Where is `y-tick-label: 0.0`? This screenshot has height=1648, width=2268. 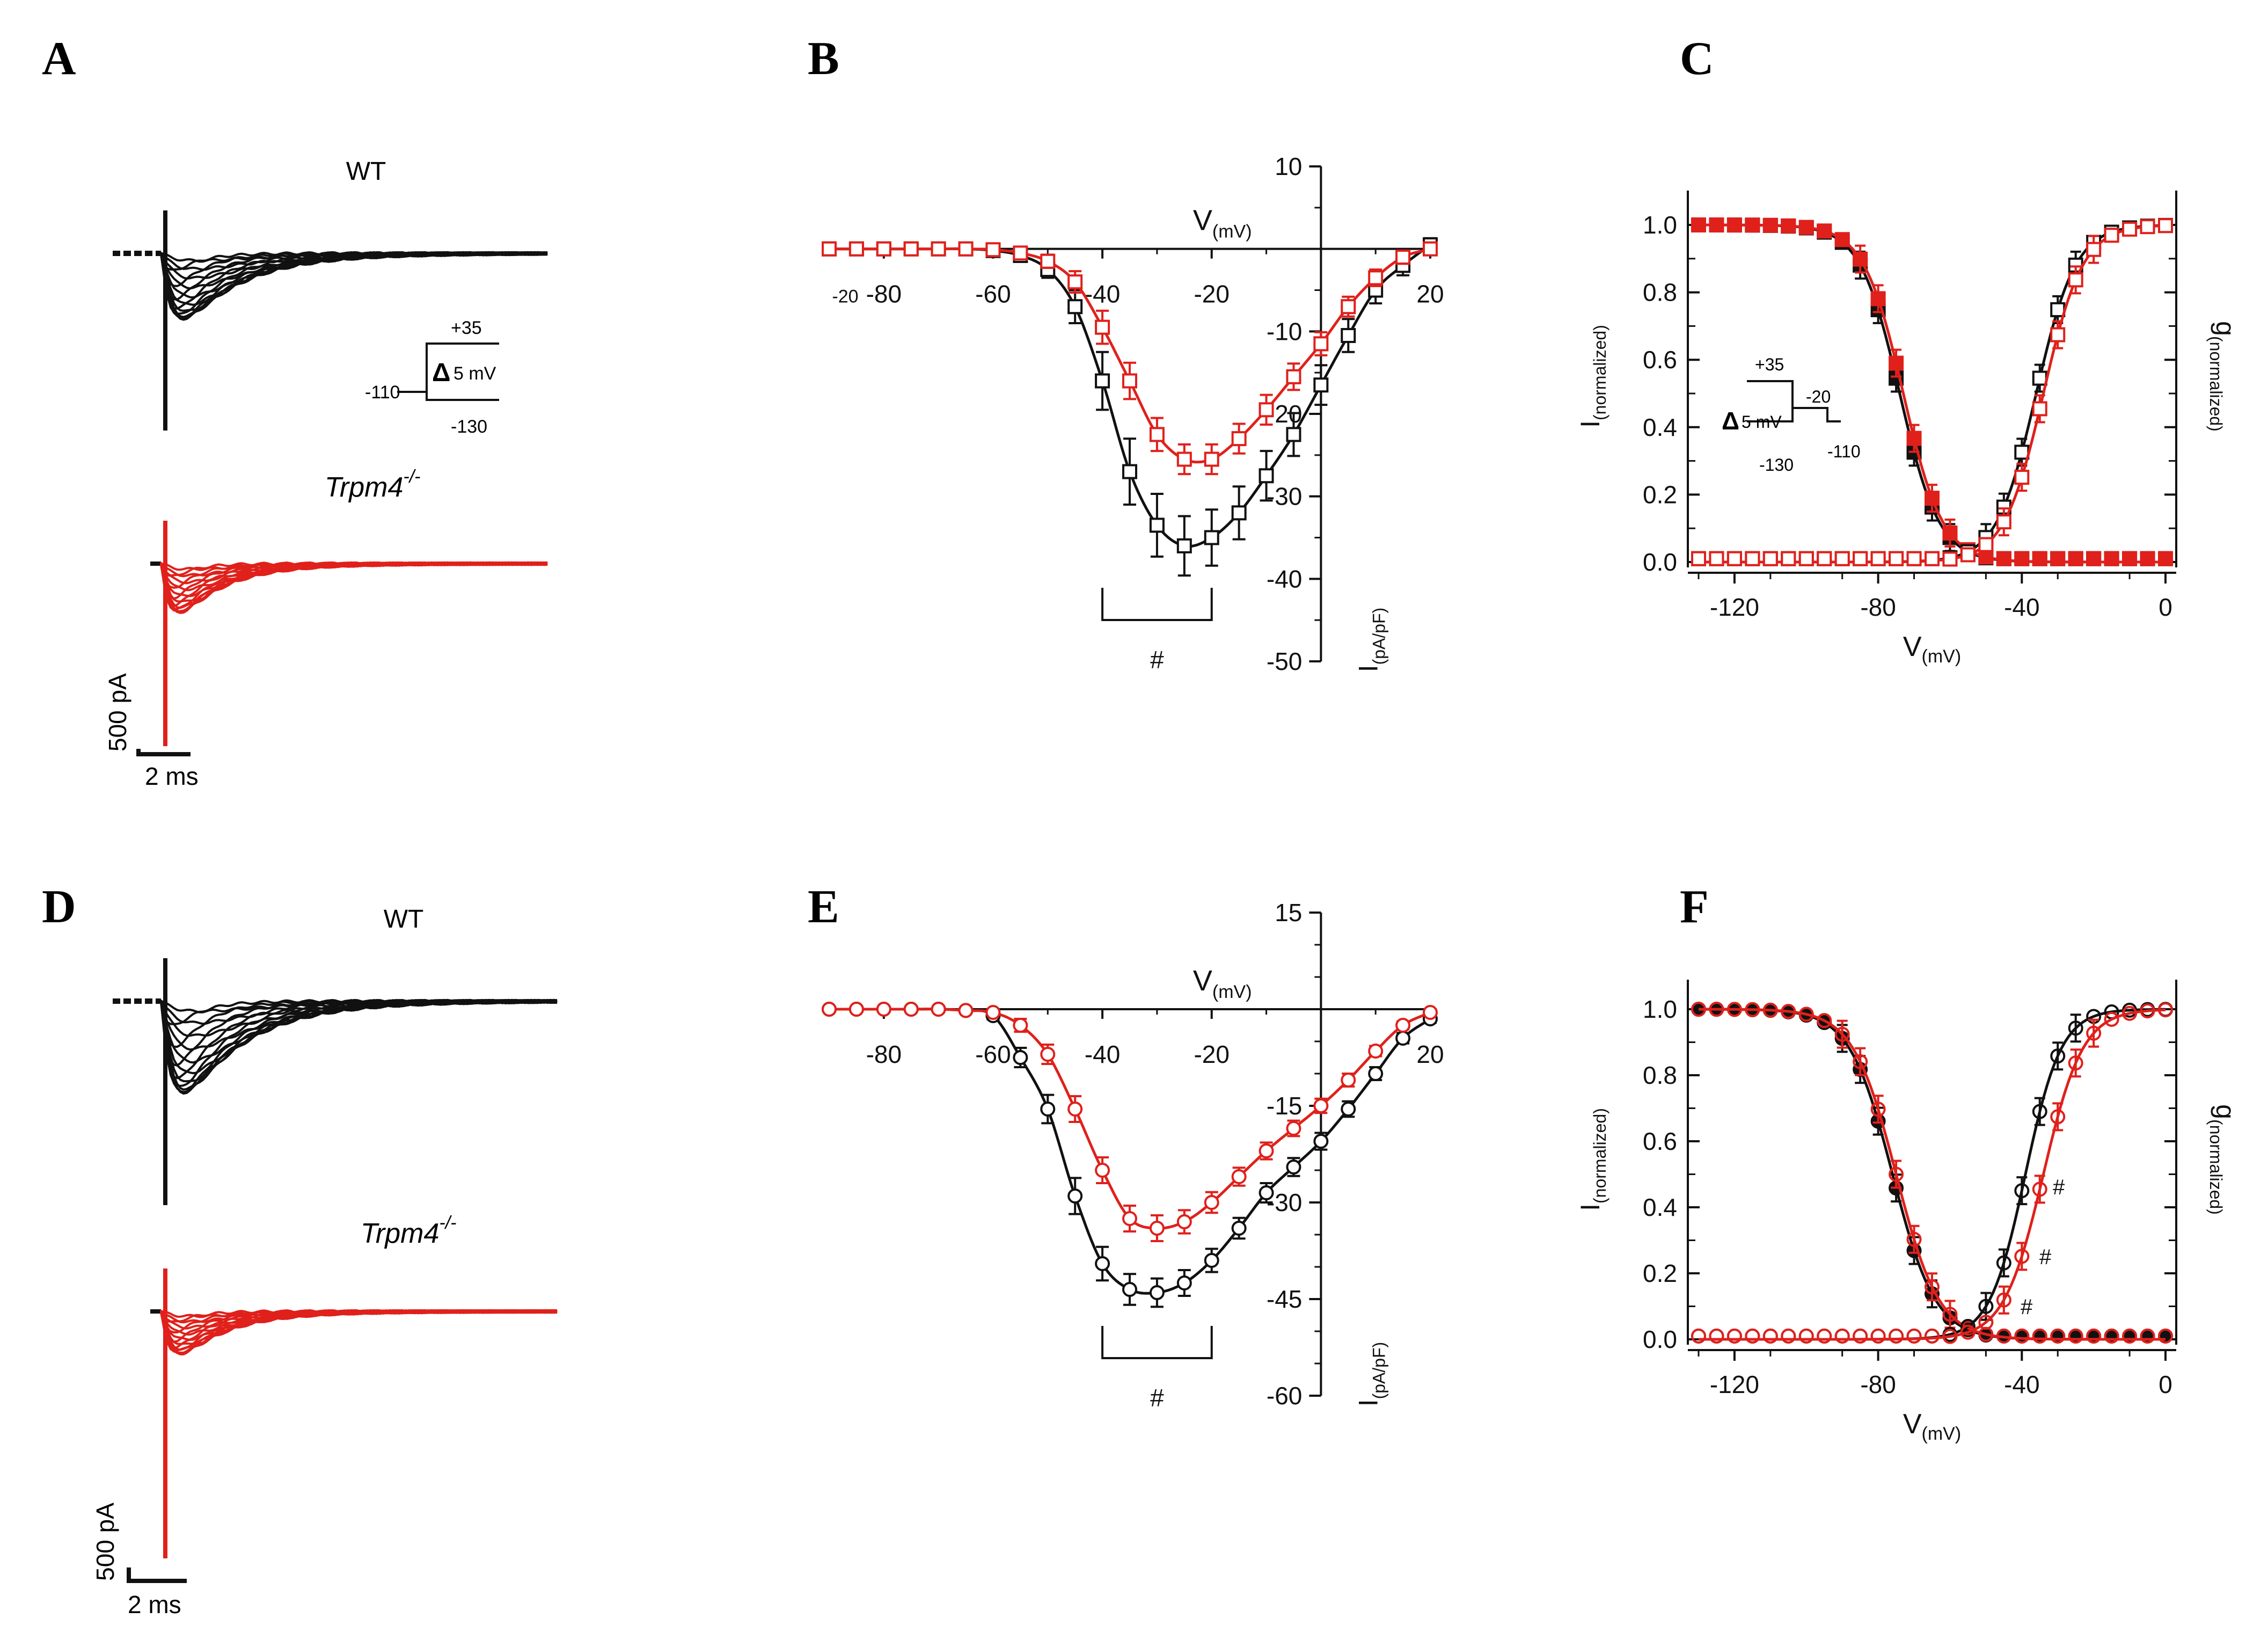
y-tick-label: 0.0 is located at coordinates (1660, 1339).